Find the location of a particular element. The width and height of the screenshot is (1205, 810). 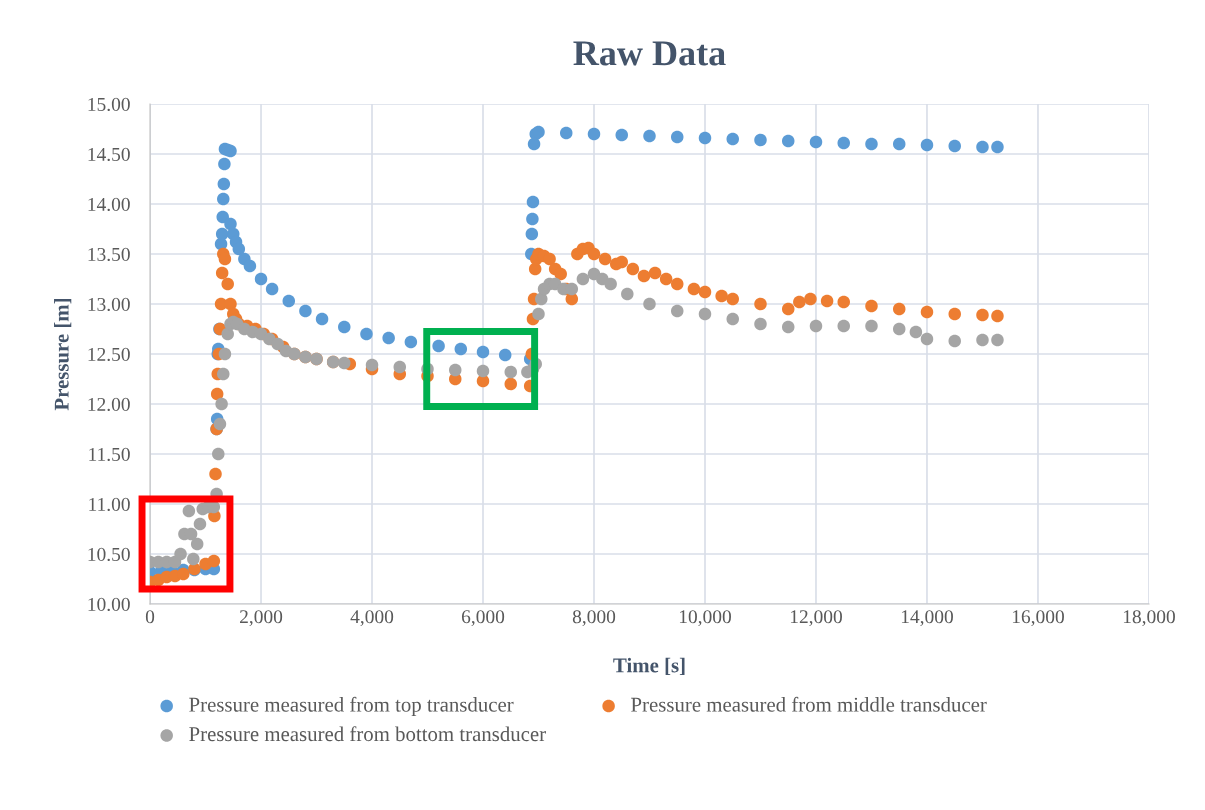

y-tick-label: 11.50 is located at coordinates (109, 454).